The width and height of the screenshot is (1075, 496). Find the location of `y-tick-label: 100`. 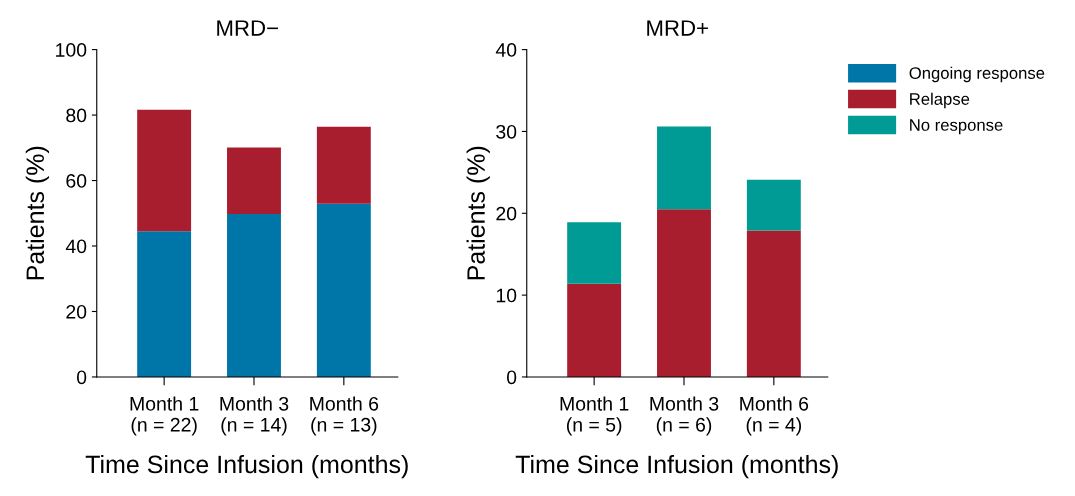

y-tick-label: 100 is located at coordinates (71, 50).